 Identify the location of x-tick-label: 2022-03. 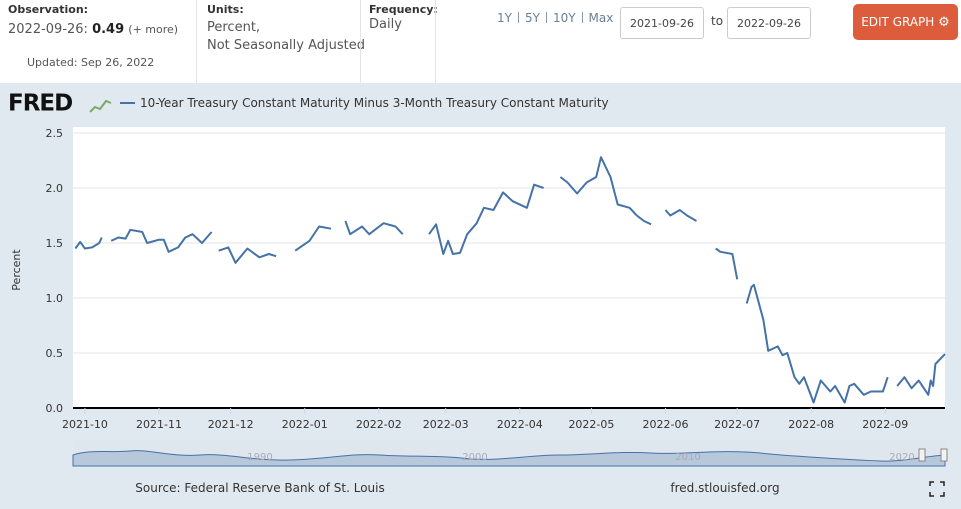
(446, 424).